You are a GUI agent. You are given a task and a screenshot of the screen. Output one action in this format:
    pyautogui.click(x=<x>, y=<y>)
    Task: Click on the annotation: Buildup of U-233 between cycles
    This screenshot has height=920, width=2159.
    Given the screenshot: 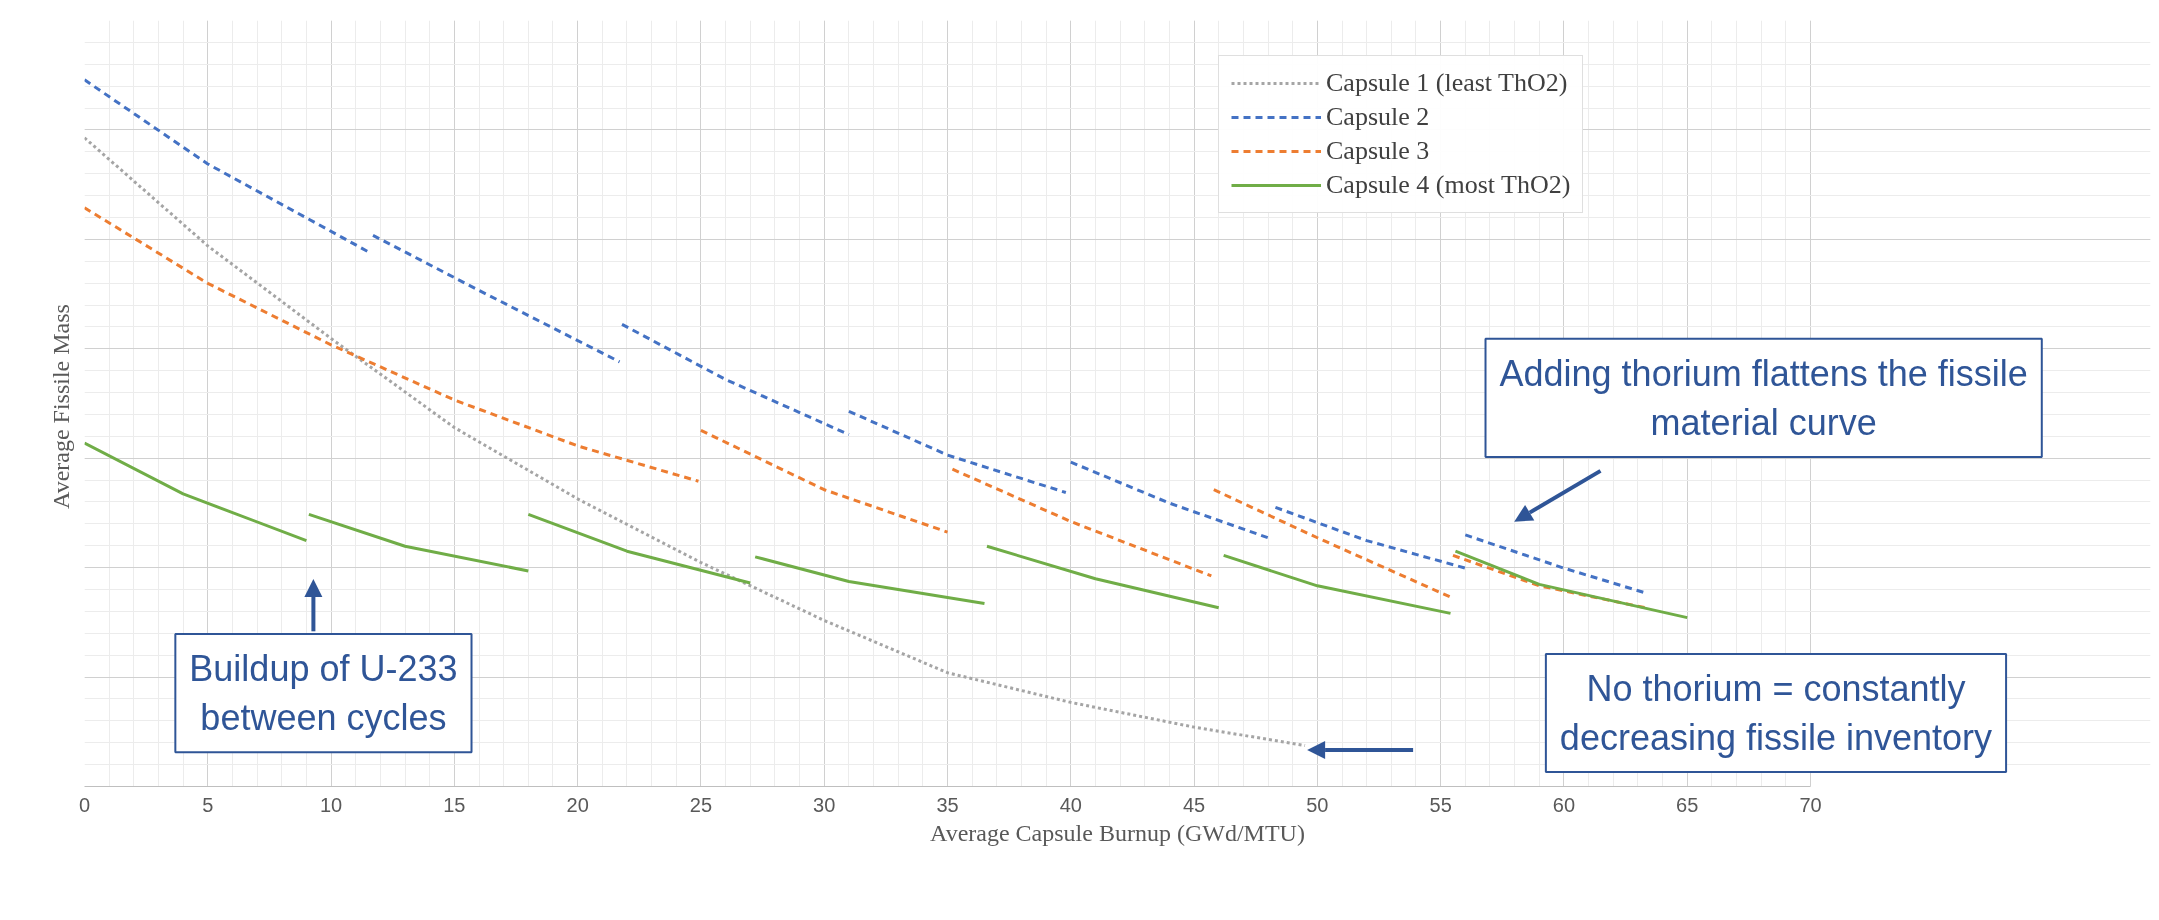 What is the action you would take?
    pyautogui.click(x=323, y=693)
    